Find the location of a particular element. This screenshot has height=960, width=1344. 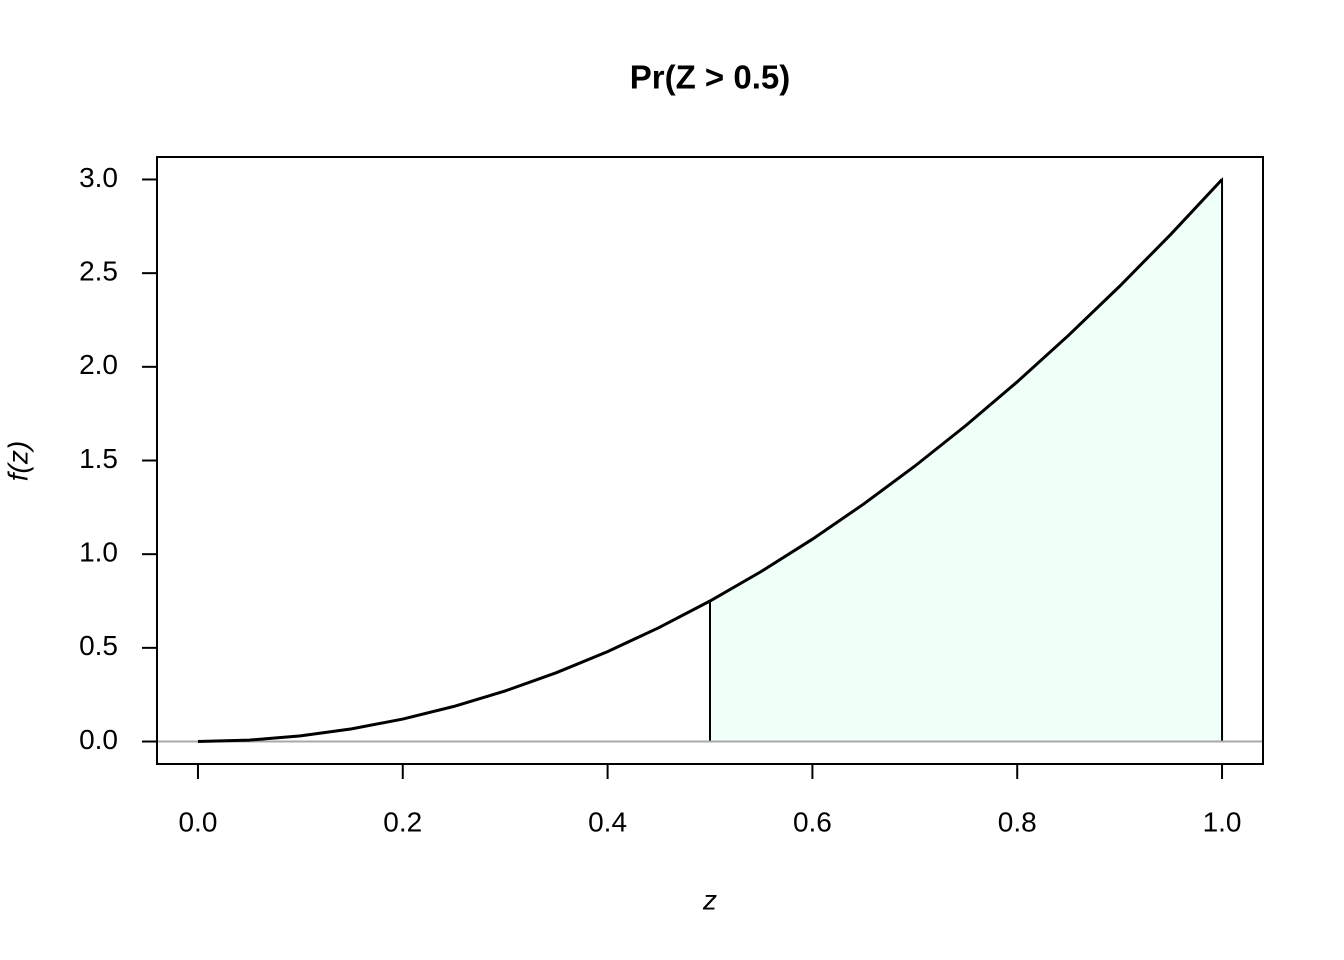

y-tick-label: 3.0 is located at coordinates (98, 177).